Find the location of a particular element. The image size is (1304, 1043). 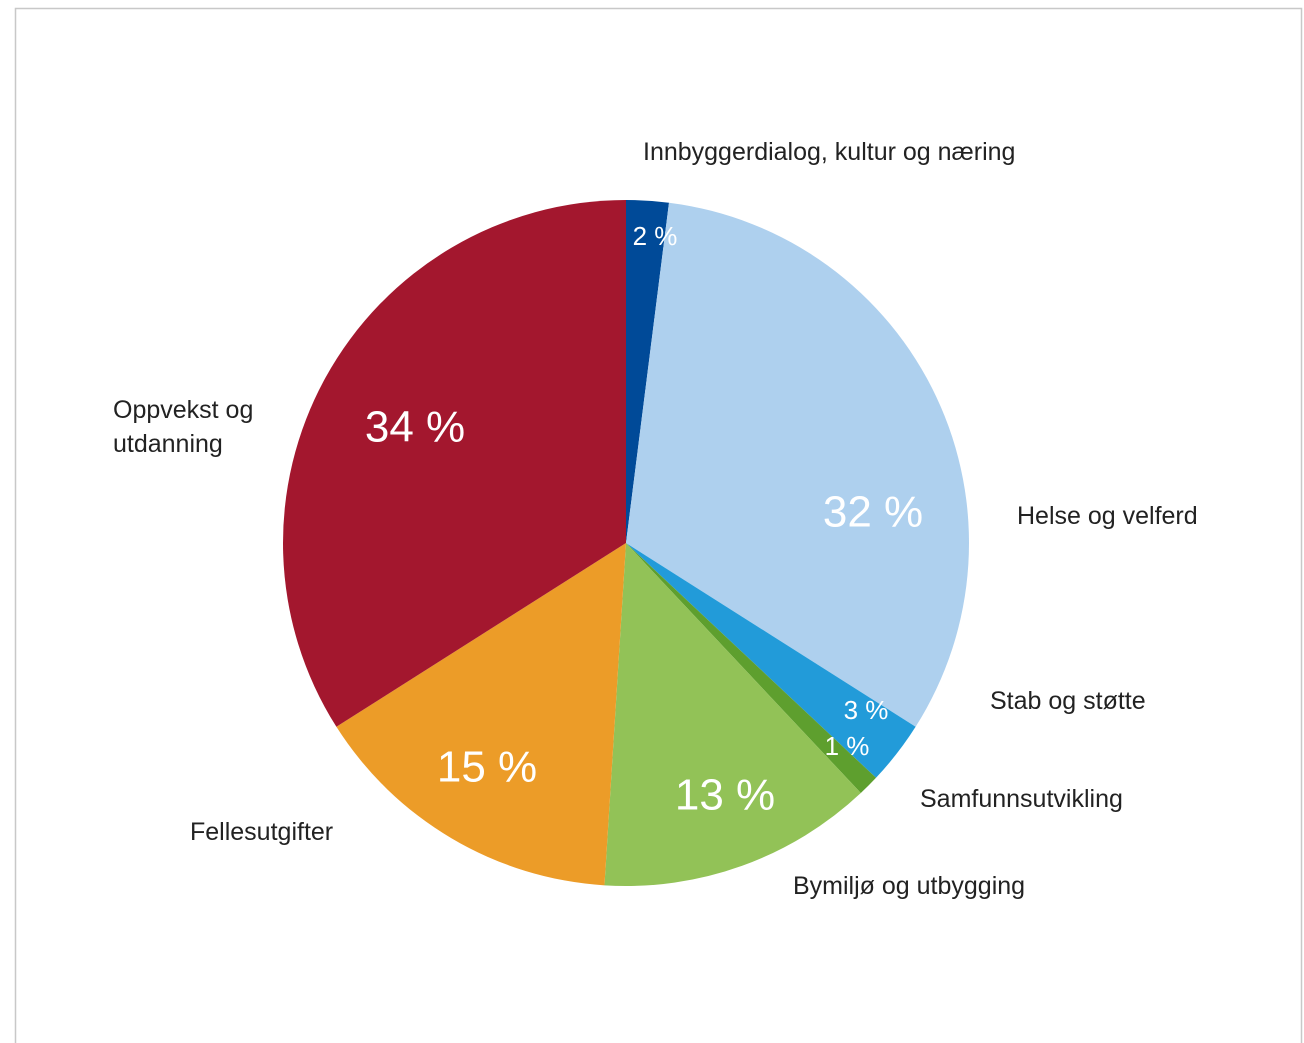

category-label: Innbyggerdialog, kultur og næring is located at coordinates (829, 152).